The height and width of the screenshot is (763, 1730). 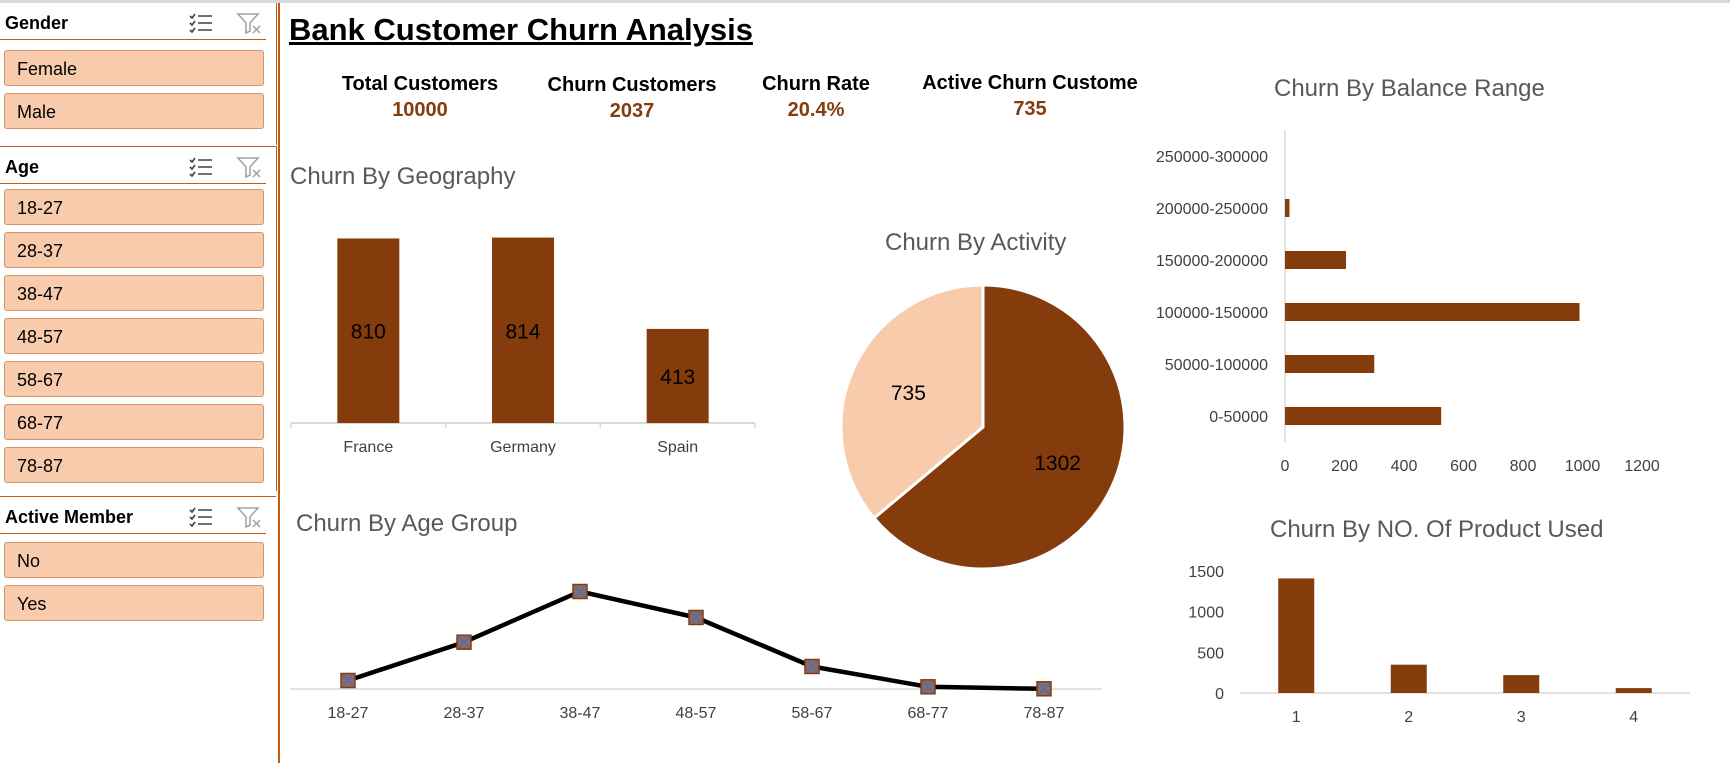 I want to click on slicer-header: Gender, so click(x=133, y=21).